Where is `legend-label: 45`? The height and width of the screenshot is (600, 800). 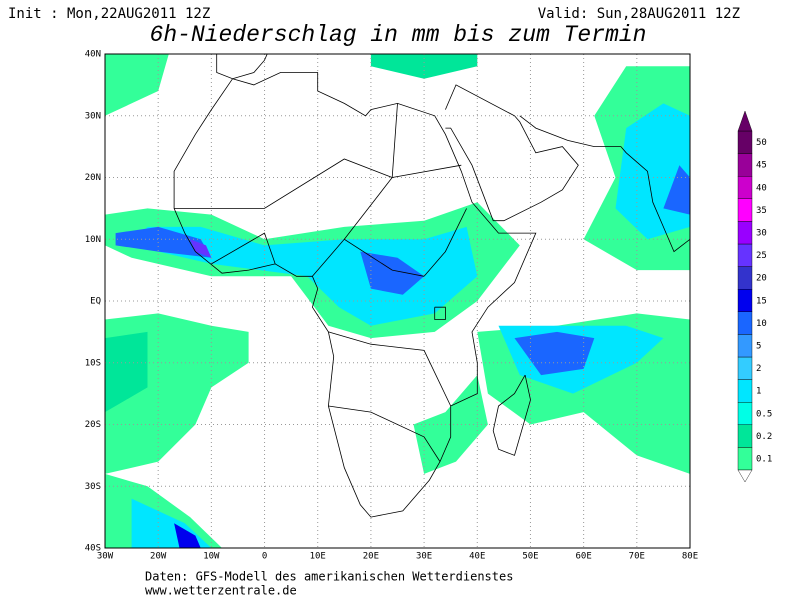
legend-label: 45 is located at coordinates (761, 166).